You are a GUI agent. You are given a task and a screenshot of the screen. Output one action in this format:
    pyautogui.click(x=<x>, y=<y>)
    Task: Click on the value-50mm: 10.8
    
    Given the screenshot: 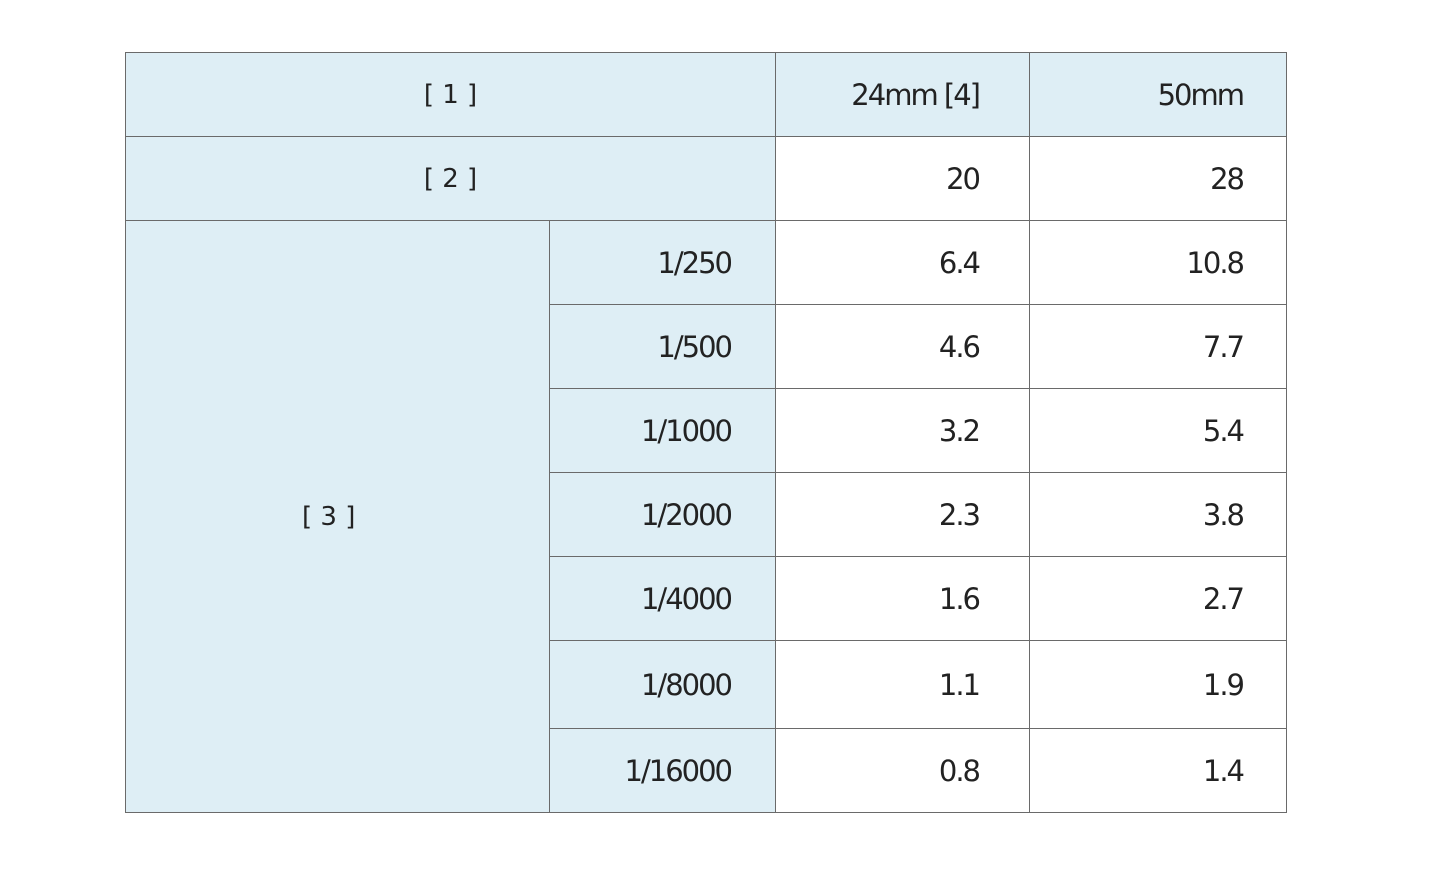 What is the action you would take?
    pyautogui.click(x=1158, y=262)
    